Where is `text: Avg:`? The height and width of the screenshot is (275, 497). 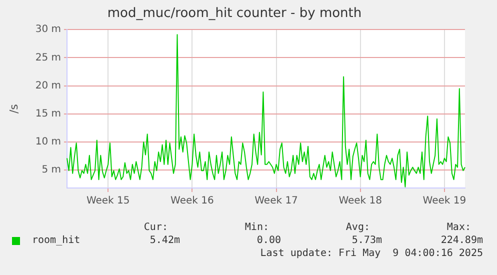 text: Avg: is located at coordinates (357, 227).